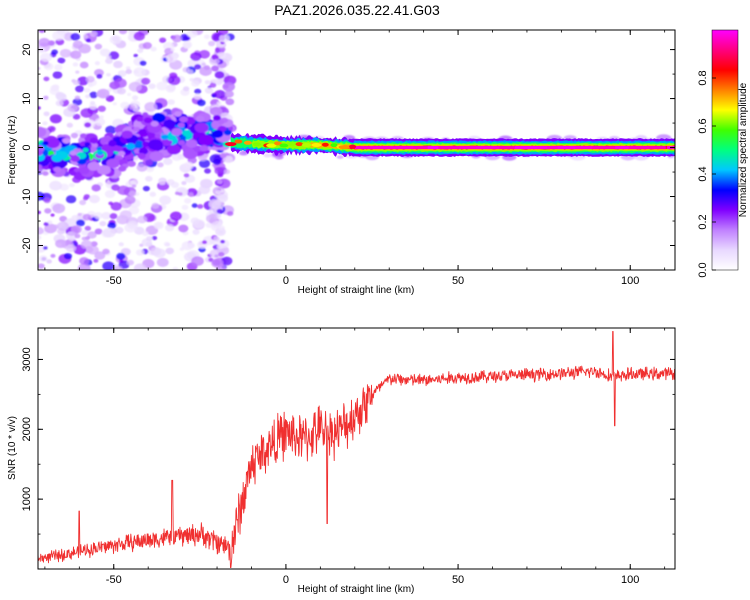  Describe the element at coordinates (356, 290) in the screenshot. I see `spectrogram-x-label: Height of straight line (km)` at that location.